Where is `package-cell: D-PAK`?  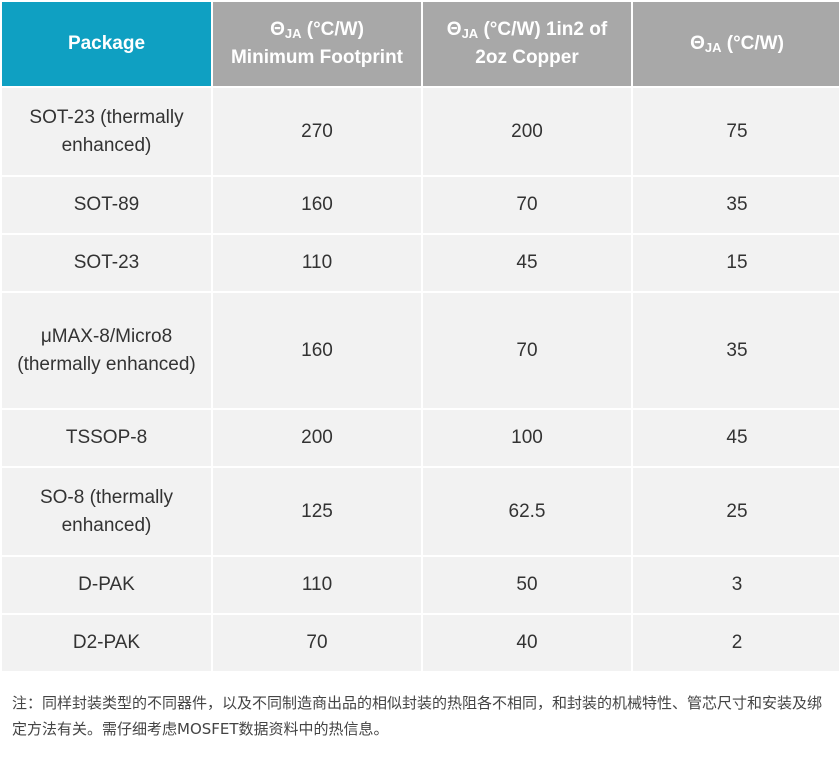
package-cell: D-PAK is located at coordinates (106, 585).